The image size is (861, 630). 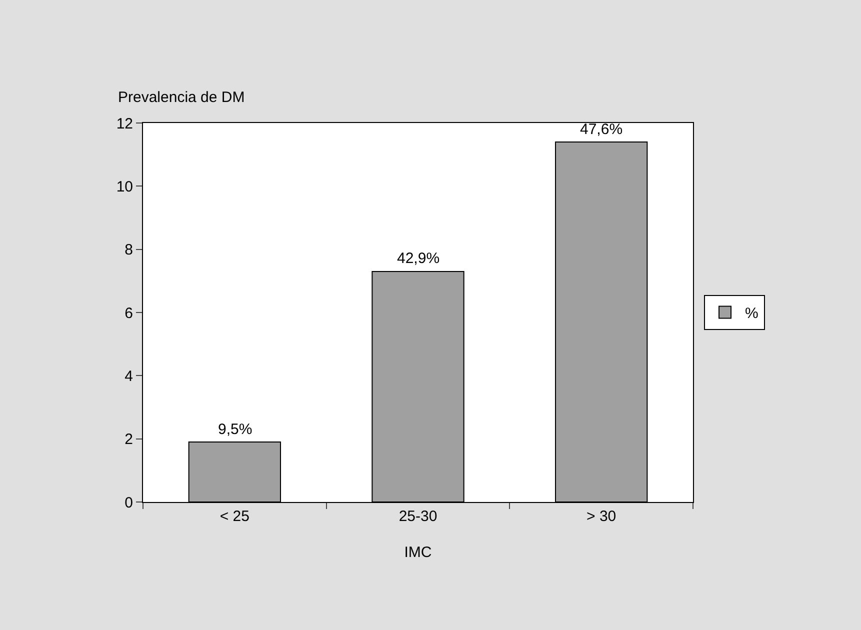 I want to click on y-tick-label: 4, so click(x=128, y=376).